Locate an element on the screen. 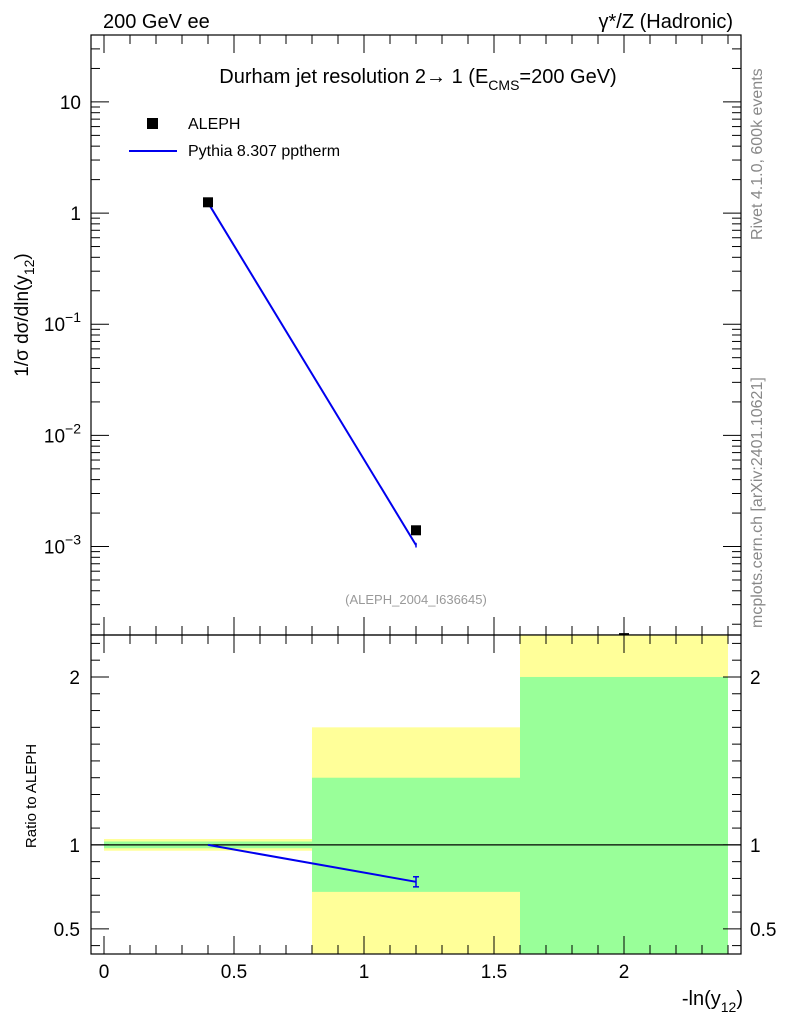  main-y-tick-label: 10 is located at coordinates (70, 103).